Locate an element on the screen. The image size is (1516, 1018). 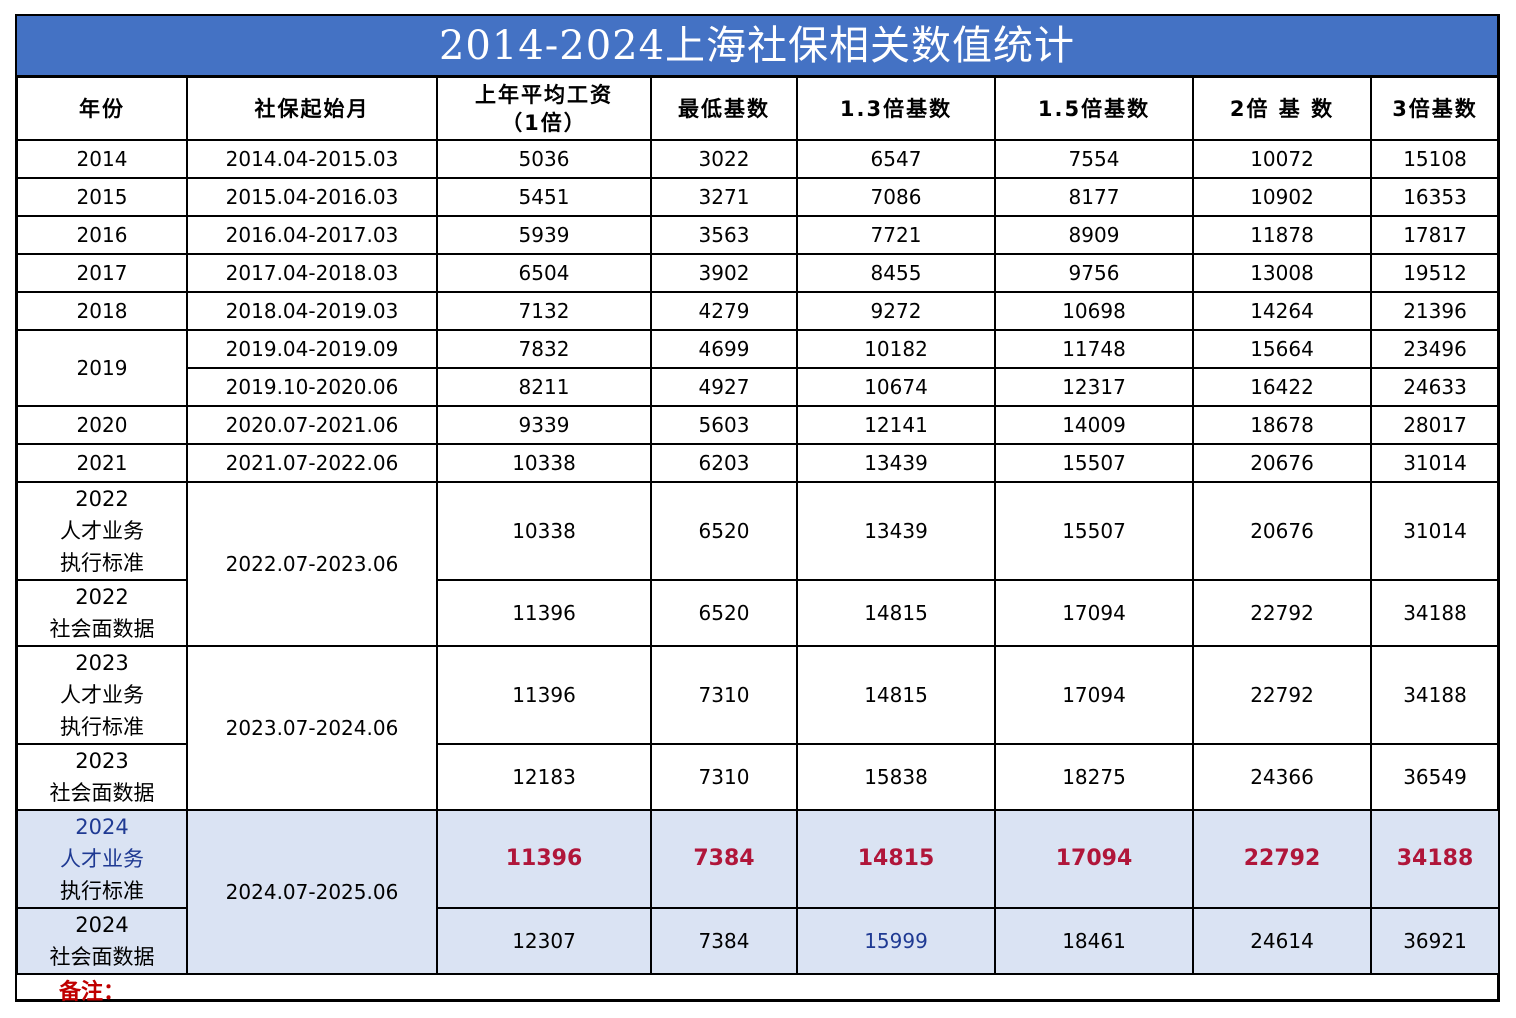
base-1-3-cell: 7086 is located at coordinates (896, 197).